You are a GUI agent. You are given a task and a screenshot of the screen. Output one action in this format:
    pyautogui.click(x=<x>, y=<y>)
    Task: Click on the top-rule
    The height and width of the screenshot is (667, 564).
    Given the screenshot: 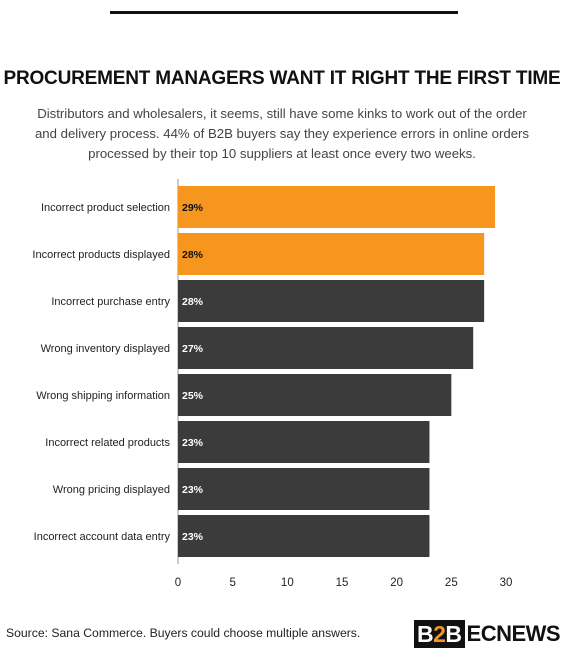 What is the action you would take?
    pyautogui.click(x=284, y=12)
    